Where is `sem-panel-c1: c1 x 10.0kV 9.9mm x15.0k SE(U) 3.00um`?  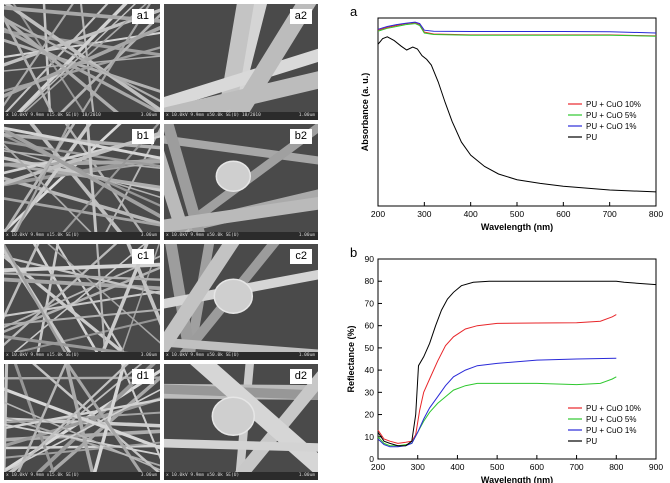
sem-panel-c1: c1 x 10.0kV 9.9mm x15.0k SE(U) 3.00um is located at coordinates (82, 302).